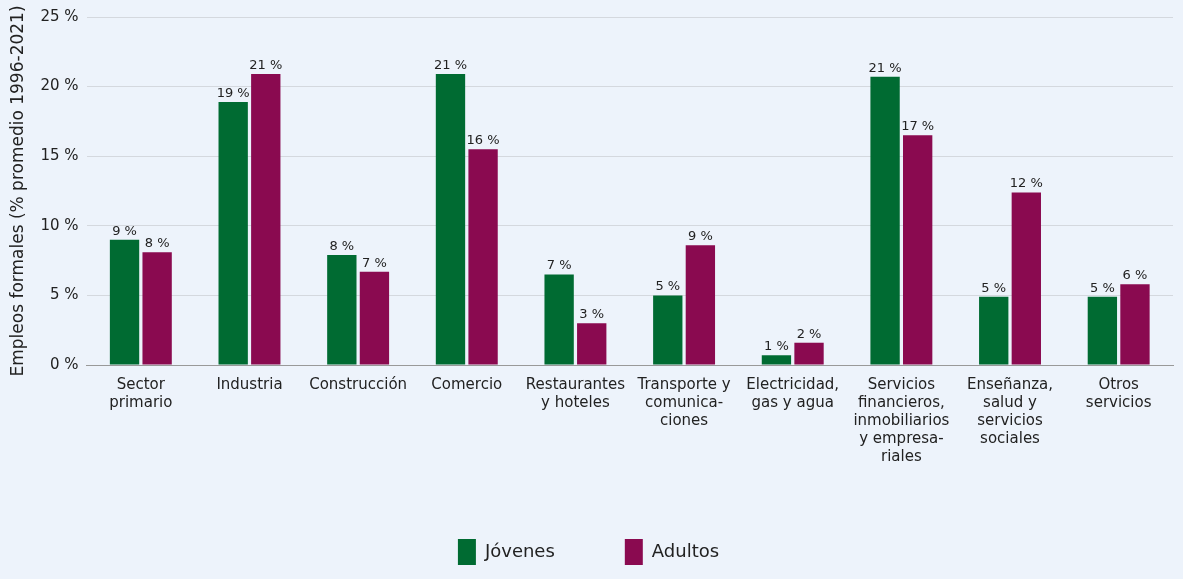 The height and width of the screenshot is (579, 1183). I want to click on x-tick-label: Construcción, so click(358, 383).